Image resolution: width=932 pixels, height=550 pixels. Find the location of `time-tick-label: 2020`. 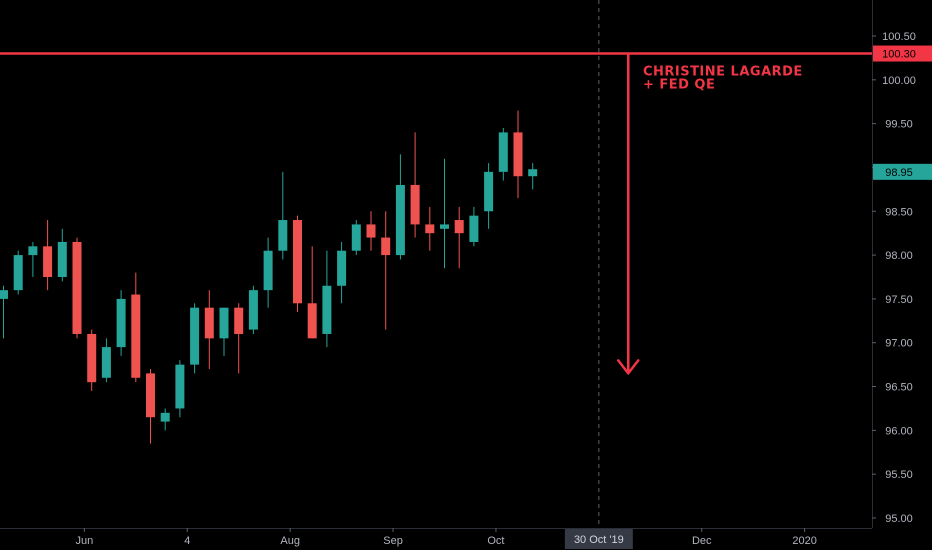

time-tick-label: 2020 is located at coordinates (804, 541).